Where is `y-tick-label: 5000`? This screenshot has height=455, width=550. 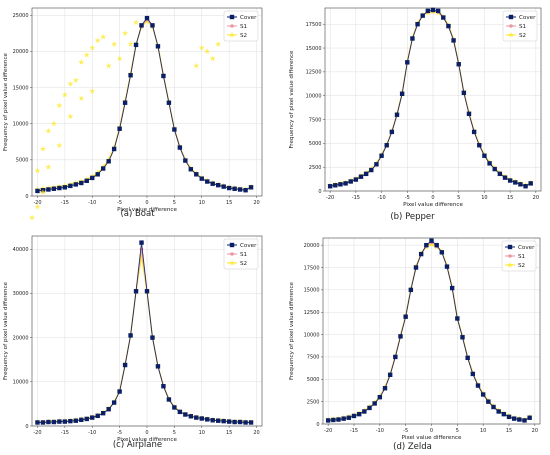
y-tick-label: 5000 is located at coordinates (22, 161).